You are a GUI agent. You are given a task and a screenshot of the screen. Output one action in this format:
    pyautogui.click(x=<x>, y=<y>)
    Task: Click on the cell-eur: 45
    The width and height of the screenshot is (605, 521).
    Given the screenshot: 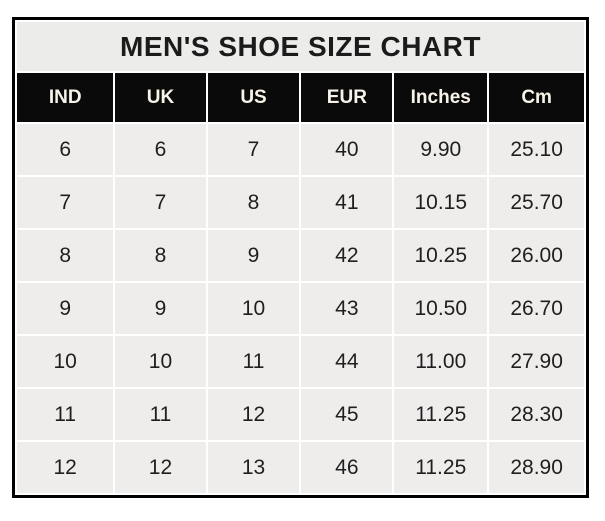 What is the action you would take?
    pyautogui.click(x=347, y=414)
    